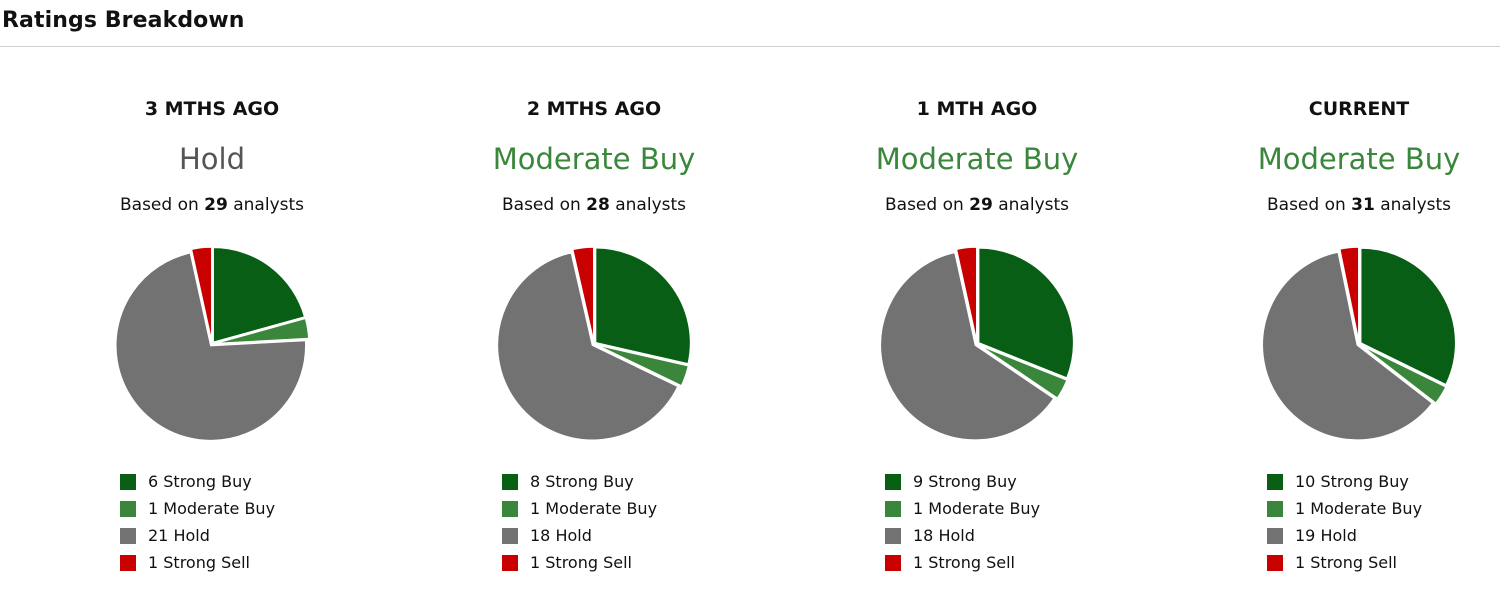 The width and height of the screenshot is (1500, 590). What do you see at coordinates (594, 109) in the screenshot?
I see `period-title: 2 MTHS AGO` at bounding box center [594, 109].